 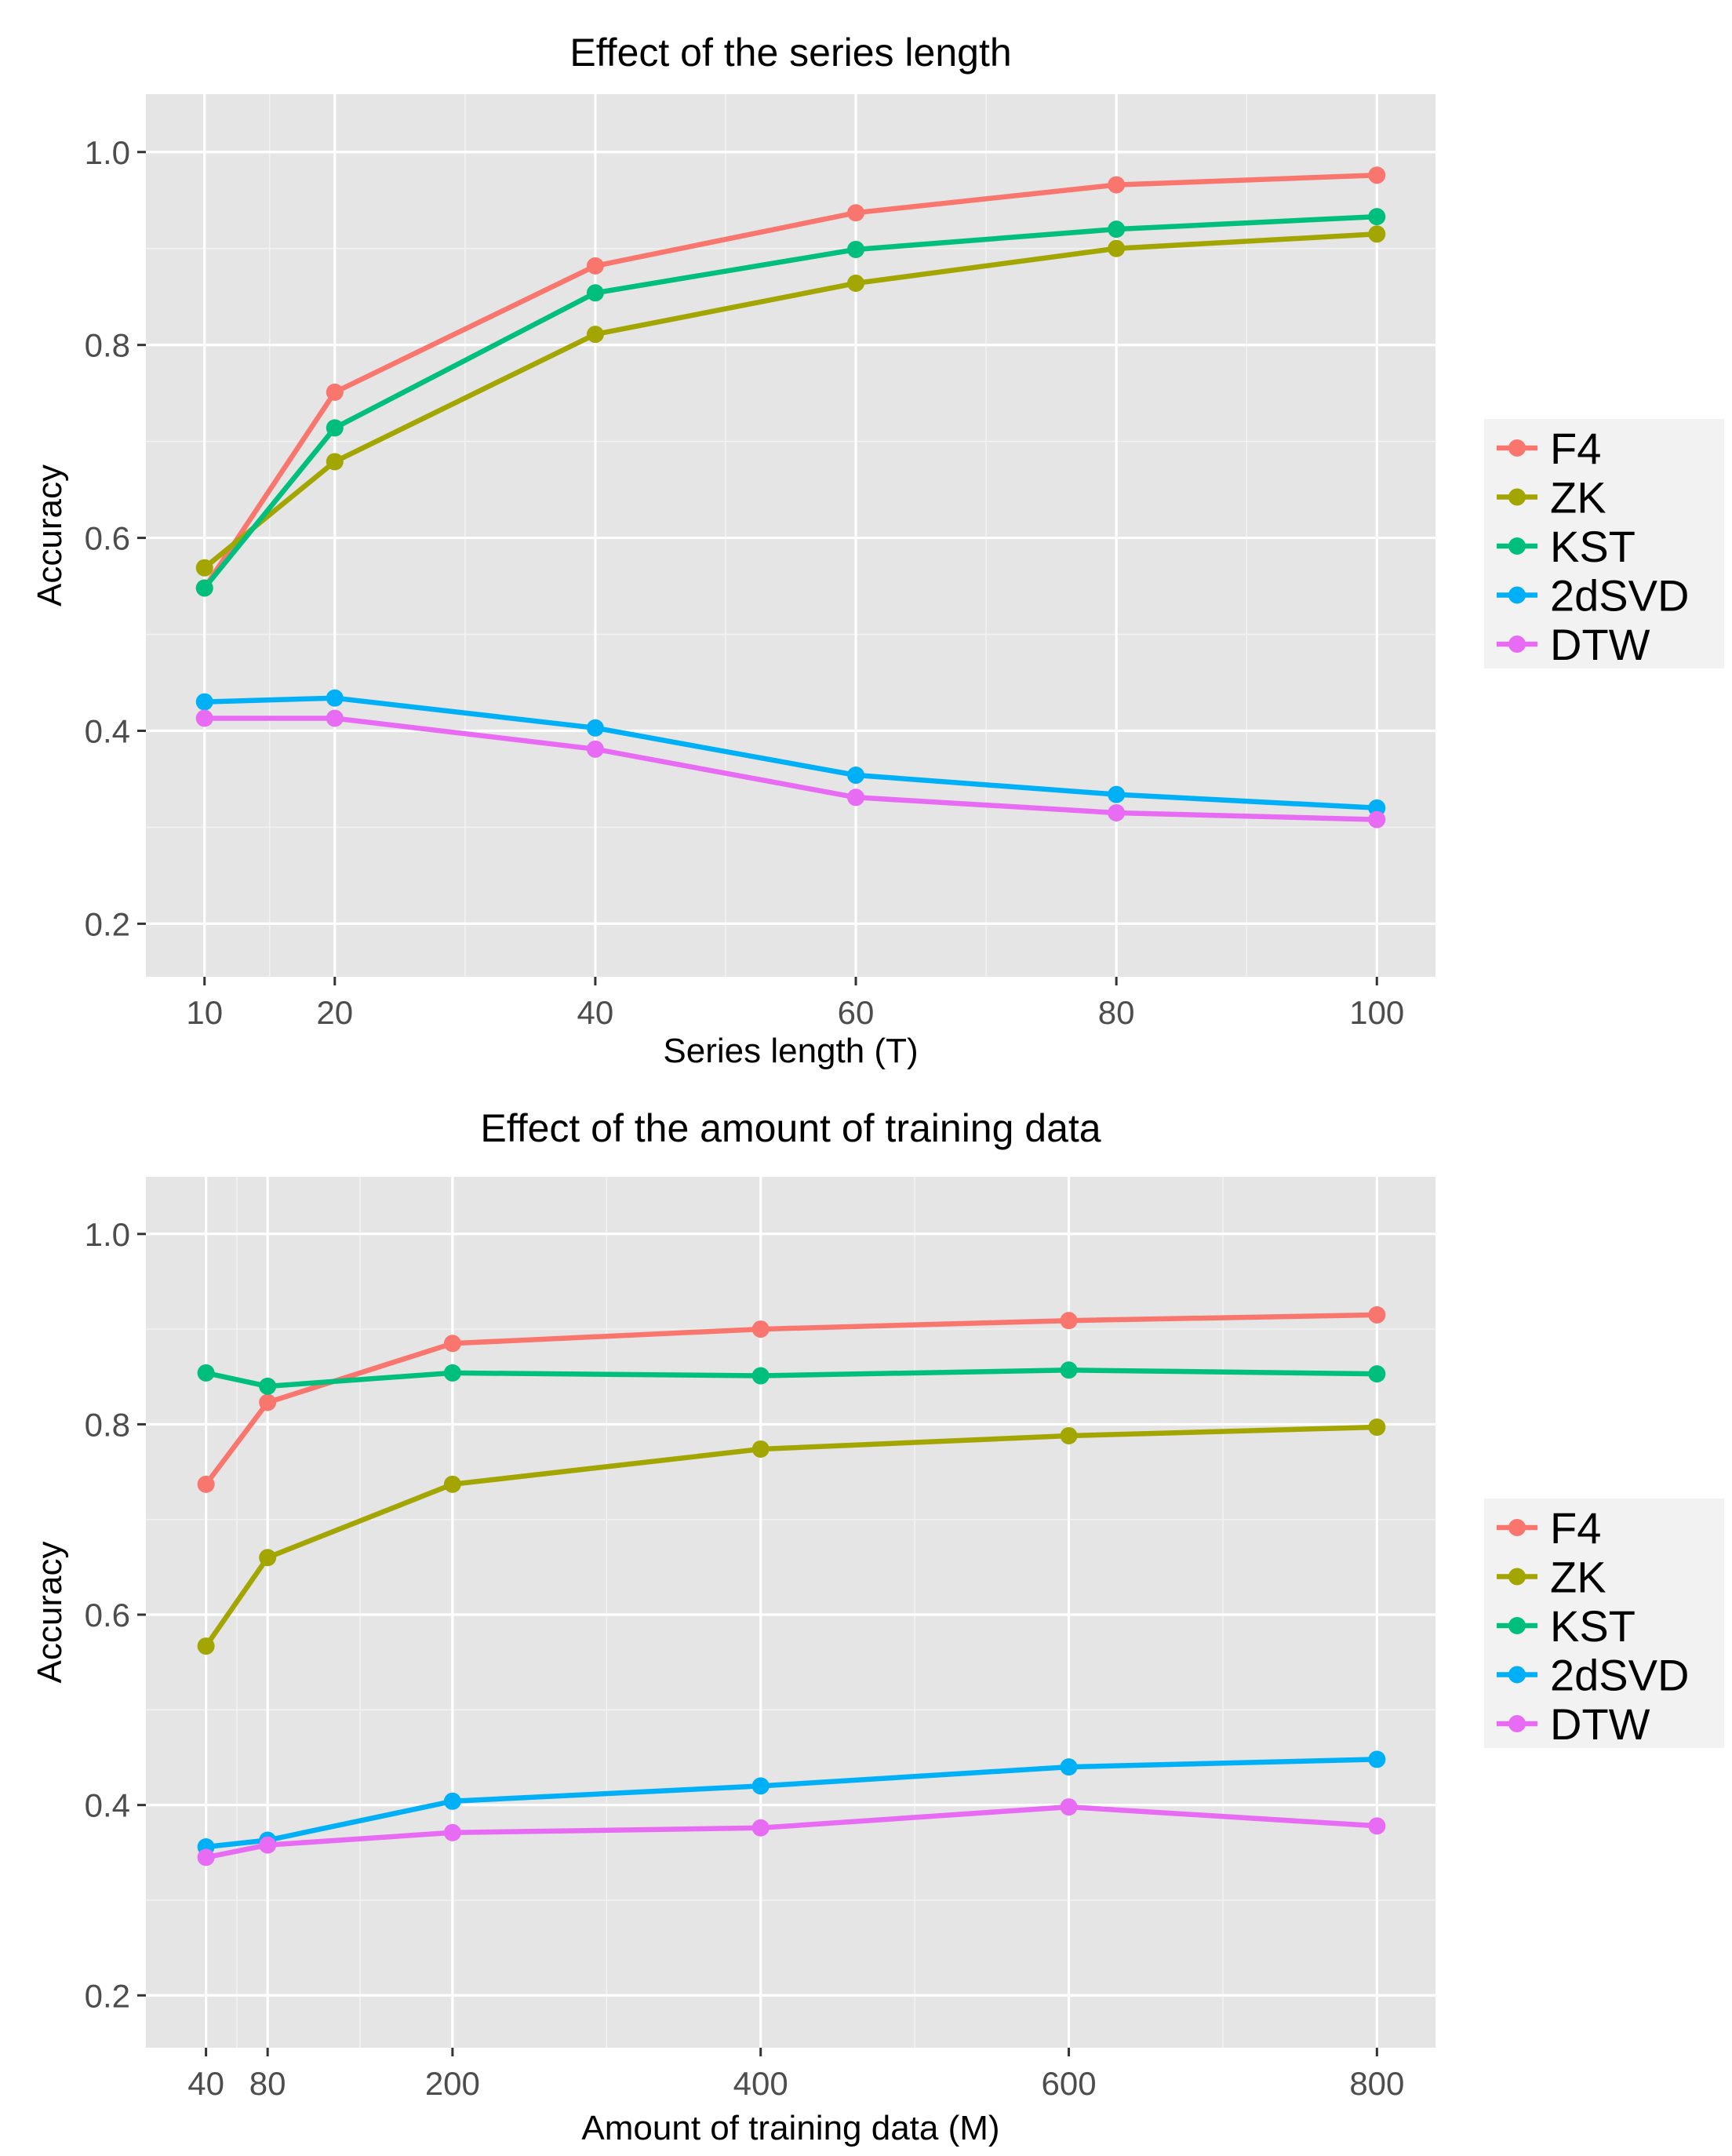 What do you see at coordinates (1376, 1012) in the screenshot?
I see `x-tick-label: 100` at bounding box center [1376, 1012].